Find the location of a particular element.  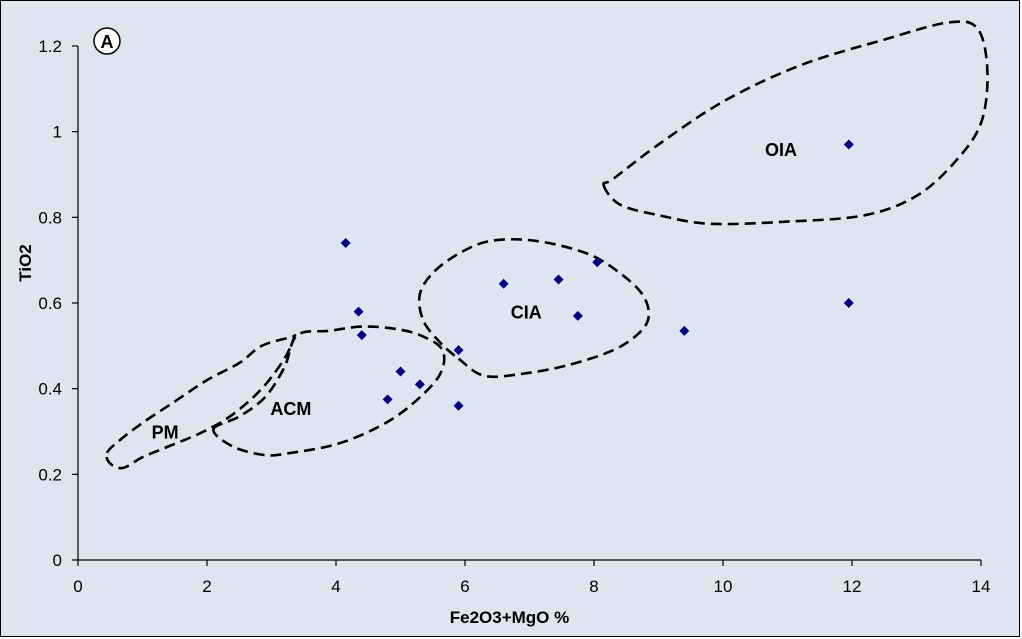

x-tick-label: 4 is located at coordinates (335, 586).